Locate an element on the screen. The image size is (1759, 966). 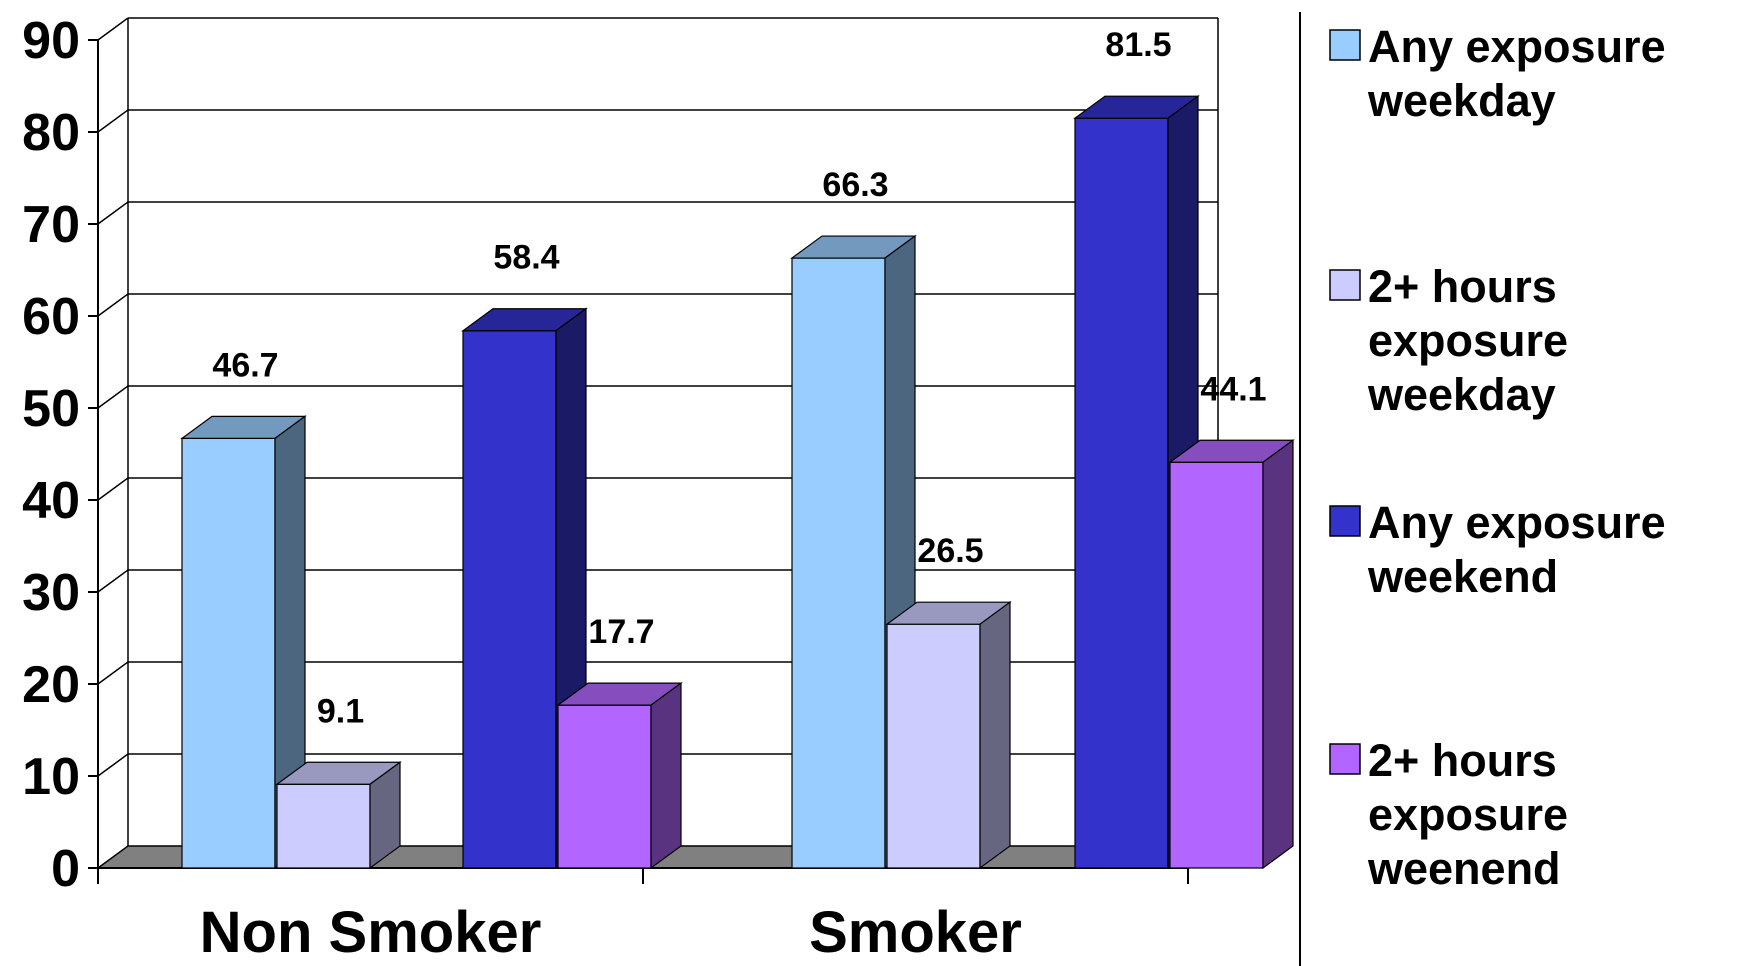
y-tick-label: 10 is located at coordinates (51, 777).